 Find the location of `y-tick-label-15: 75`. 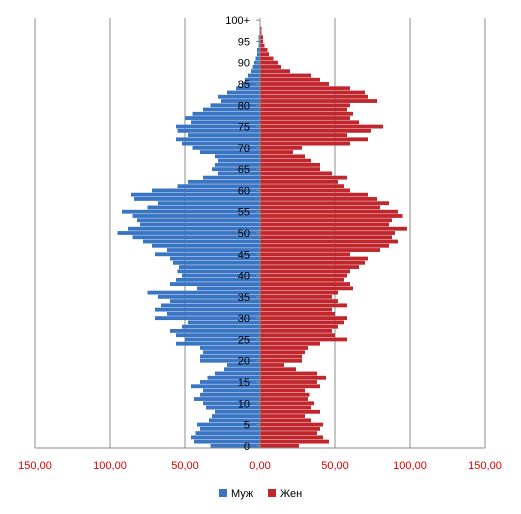

y-tick-label-15: 75 is located at coordinates (244, 128).